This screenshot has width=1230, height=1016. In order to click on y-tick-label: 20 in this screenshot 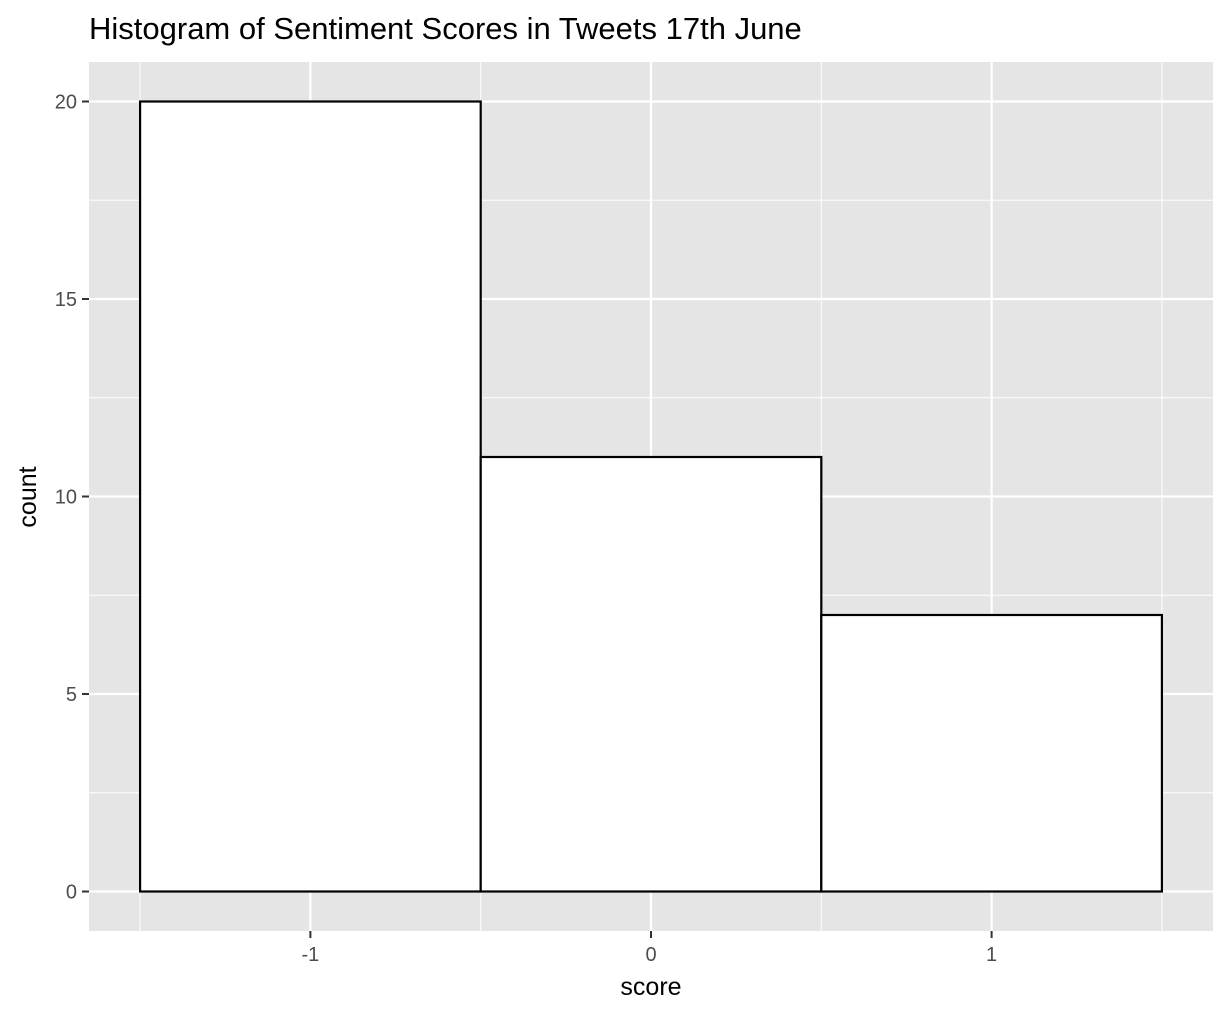, I will do `click(66, 103)`.